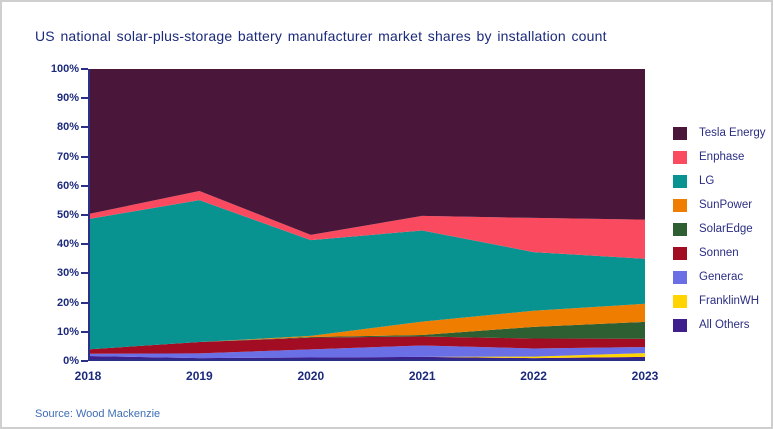 Image resolution: width=773 pixels, height=429 pixels. I want to click on series-area-franklinwh, so click(366, 356).